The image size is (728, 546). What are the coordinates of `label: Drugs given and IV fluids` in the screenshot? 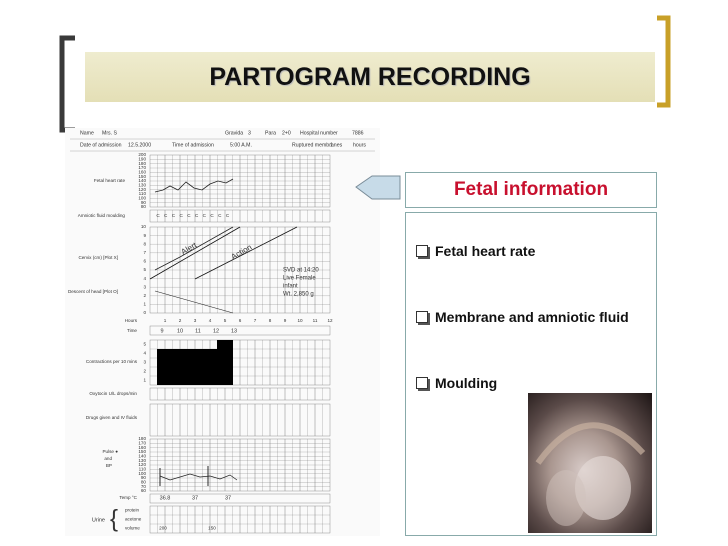 It's located at (112, 417).